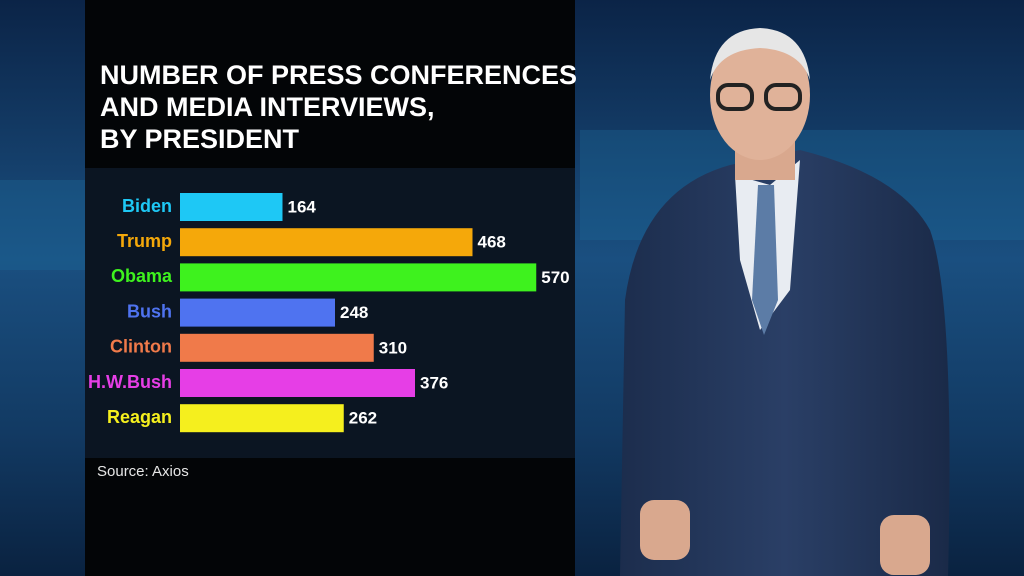 The image size is (1024, 576). Describe the element at coordinates (363, 418) in the screenshot. I see `value-label: 262` at that location.